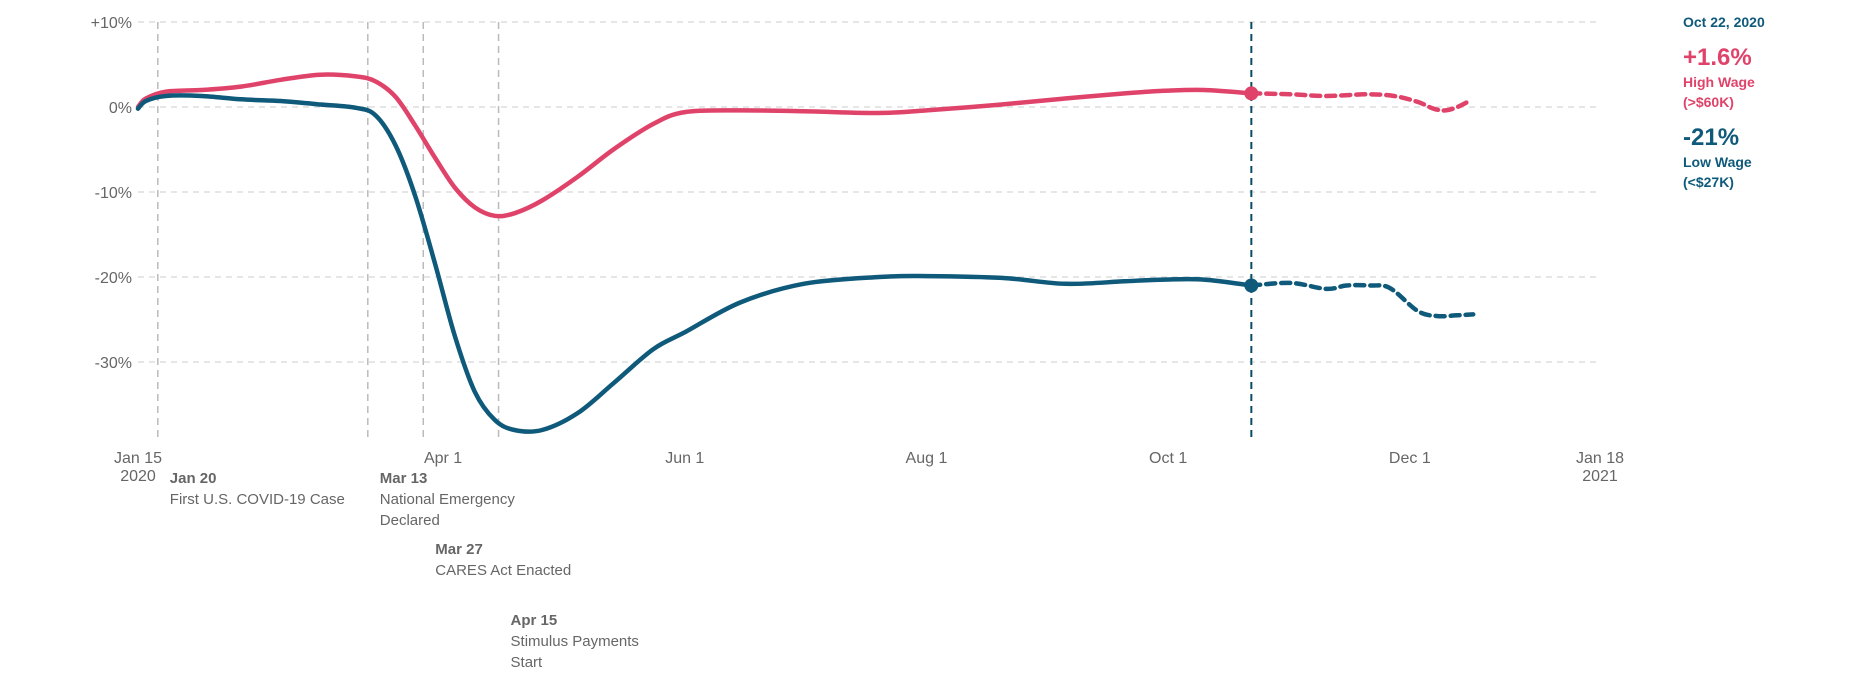  What do you see at coordinates (1708, 102) in the screenshot?
I see `high-wage-range: (>$60K)` at bounding box center [1708, 102].